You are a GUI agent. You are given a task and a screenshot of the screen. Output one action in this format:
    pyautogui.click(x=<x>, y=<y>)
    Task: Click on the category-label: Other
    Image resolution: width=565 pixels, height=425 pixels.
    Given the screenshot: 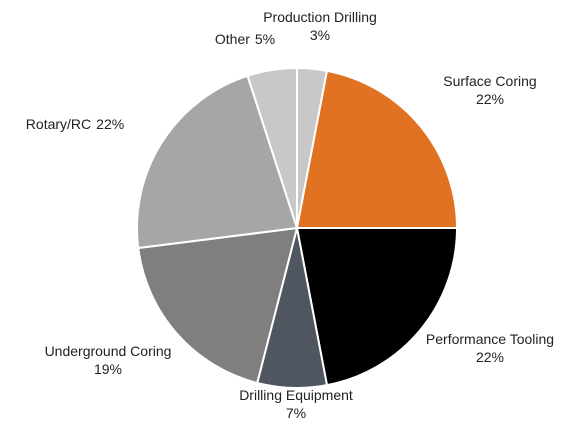 What is the action you would take?
    pyautogui.click(x=232, y=39)
    